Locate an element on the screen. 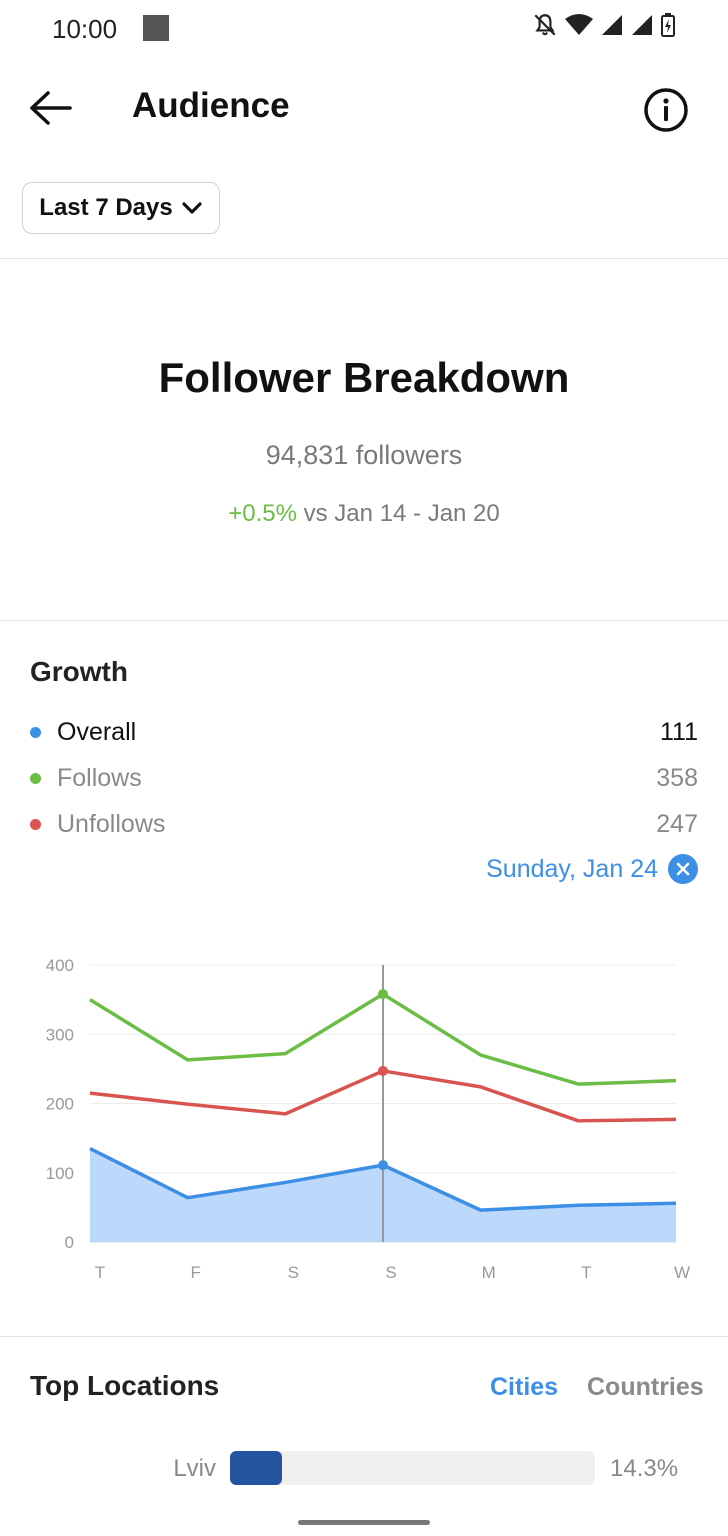 The image size is (728, 1536). signal-icon is located at coordinates (612, 25).